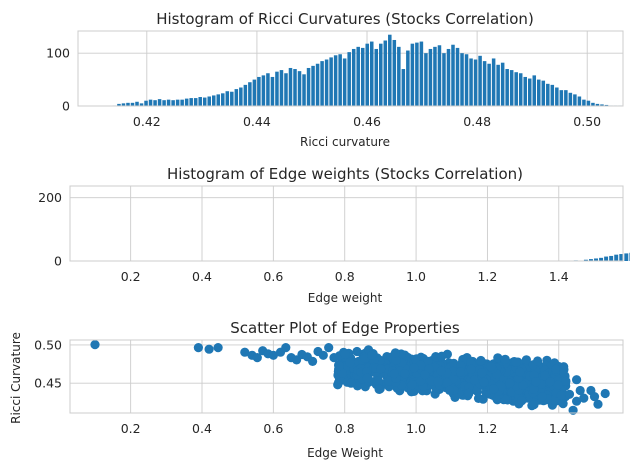  What do you see at coordinates (50, 229) in the screenshot?
I see `edge-weight-histogram-y-ticks: 0 200` at bounding box center [50, 229].